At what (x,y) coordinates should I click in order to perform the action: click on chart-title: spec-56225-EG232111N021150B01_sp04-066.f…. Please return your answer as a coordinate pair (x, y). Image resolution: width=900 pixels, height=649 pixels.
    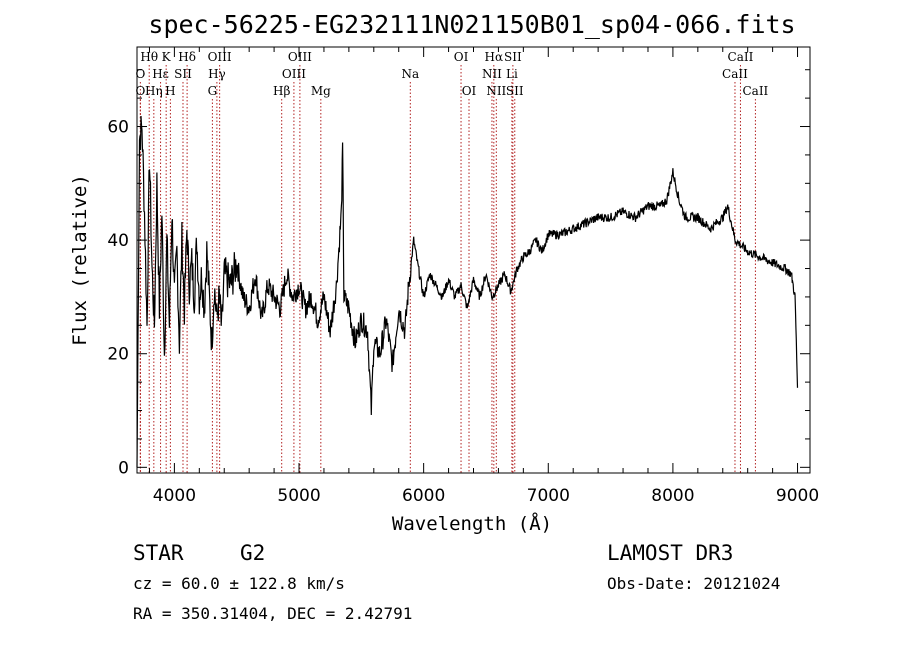
    Looking at the image, I should click on (471, 24).